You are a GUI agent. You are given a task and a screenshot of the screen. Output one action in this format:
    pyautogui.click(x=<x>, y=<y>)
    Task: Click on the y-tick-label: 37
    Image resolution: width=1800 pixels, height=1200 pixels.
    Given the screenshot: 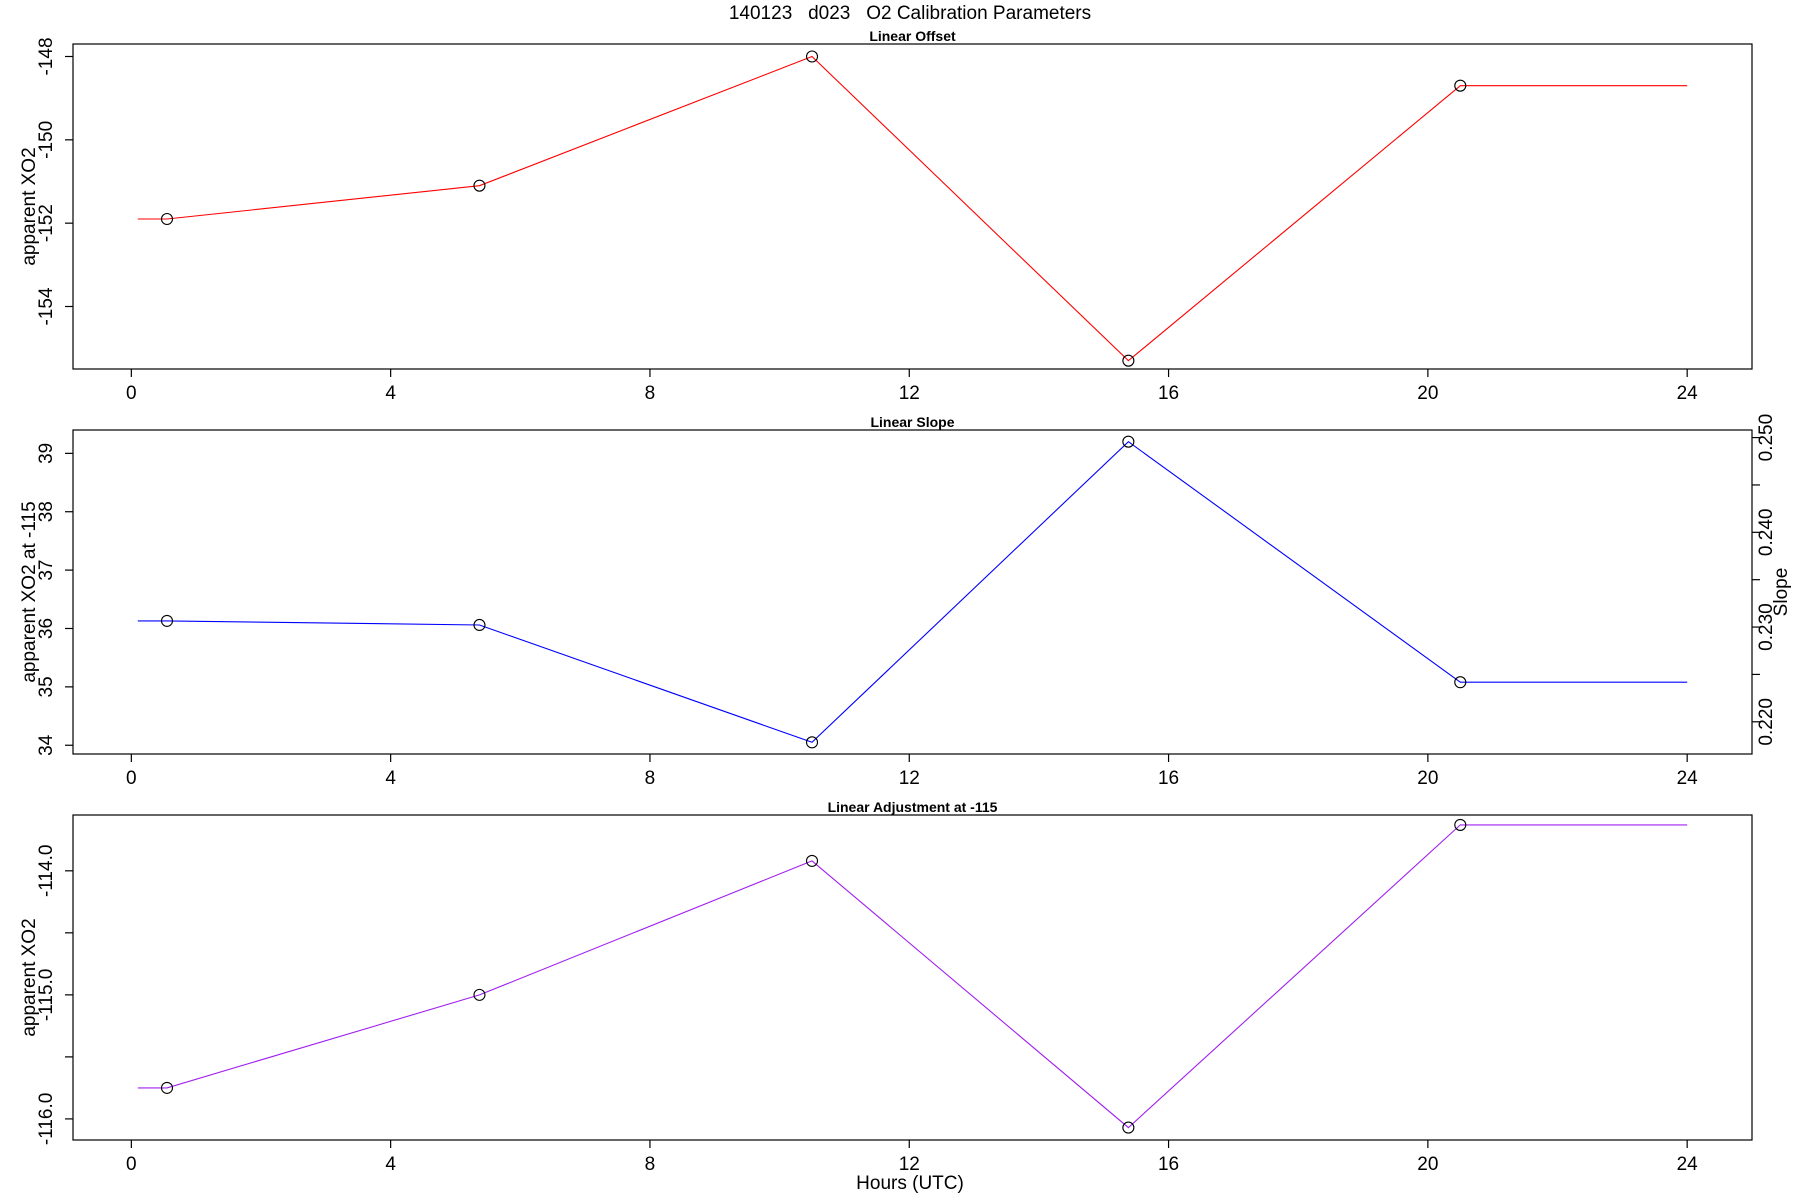 What is the action you would take?
    pyautogui.click(x=46, y=570)
    